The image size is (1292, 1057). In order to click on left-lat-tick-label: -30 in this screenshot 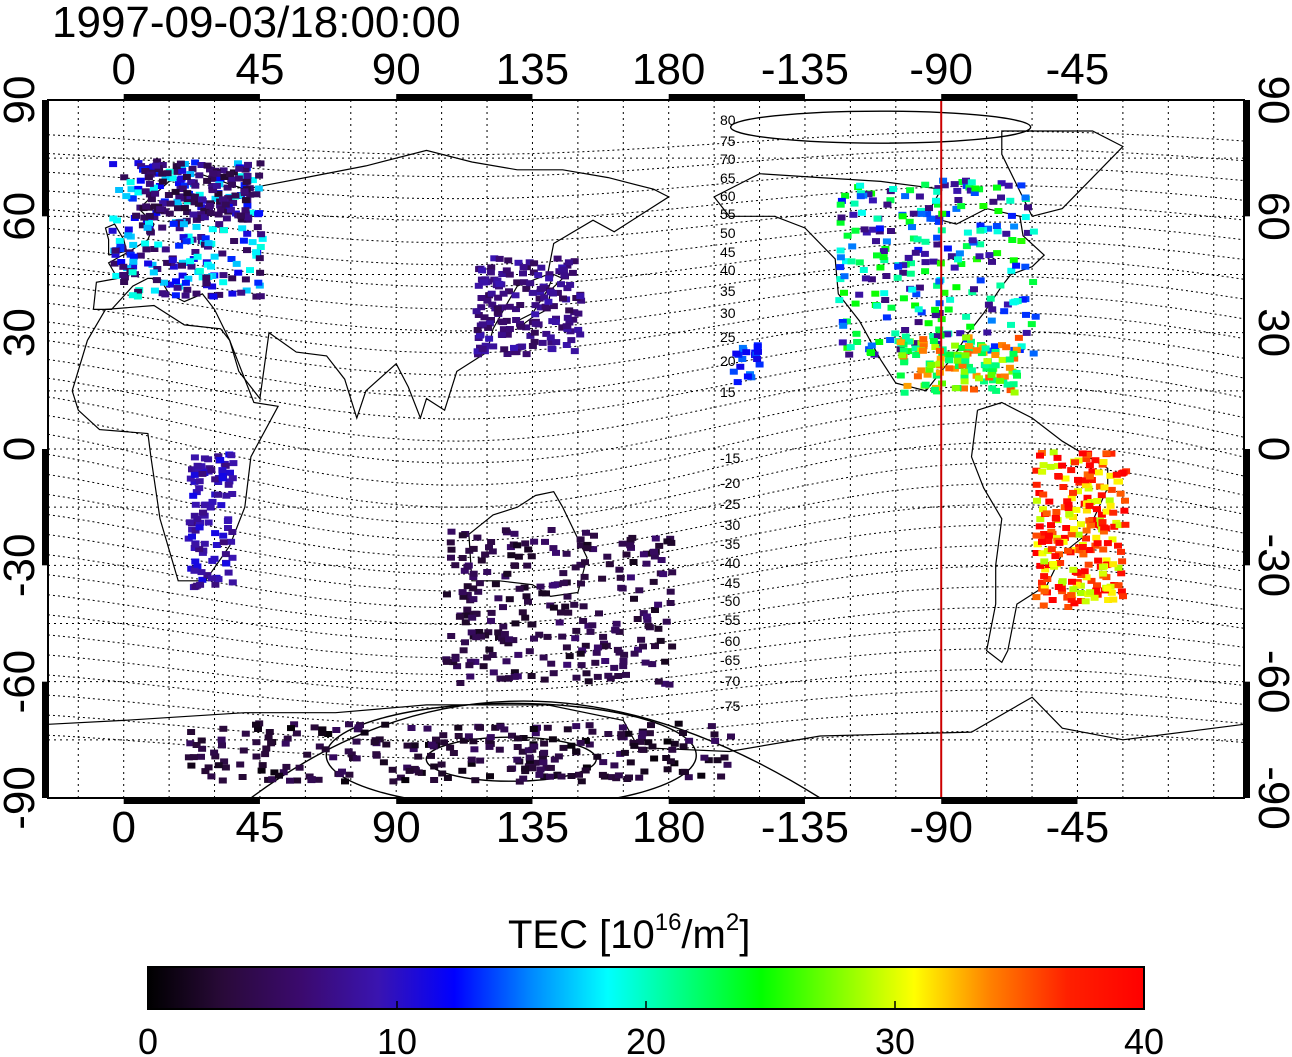, I will do `click(22, 566)`.